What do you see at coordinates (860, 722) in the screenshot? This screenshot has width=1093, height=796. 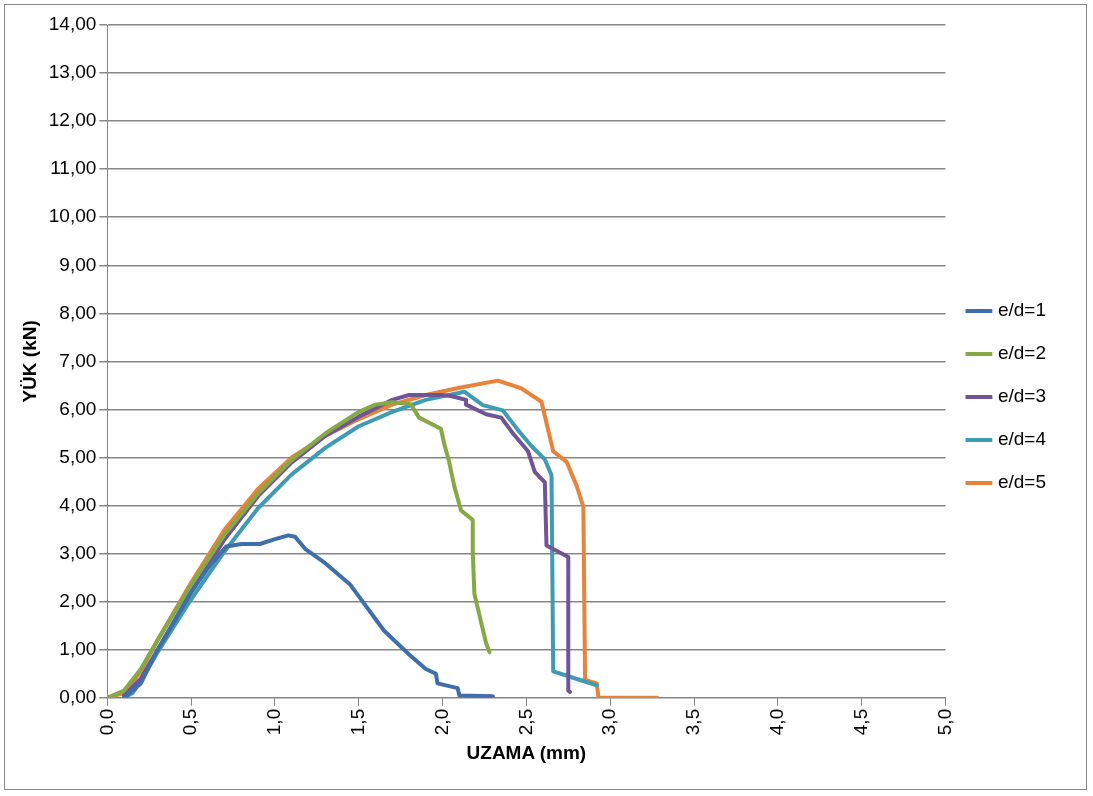 I see `x-tick-label: 4,5` at bounding box center [860, 722].